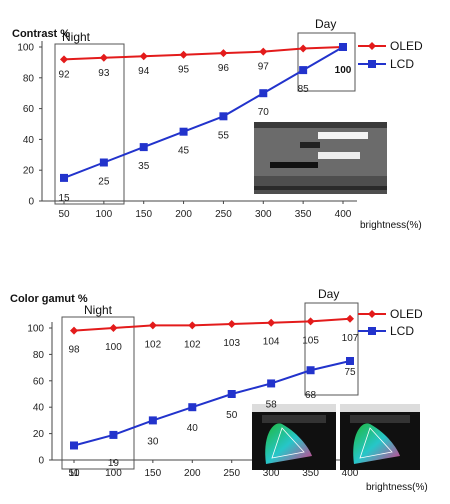 This screenshot has width=450, height=504. I want to click on data-label-oled: 93, so click(104, 73).